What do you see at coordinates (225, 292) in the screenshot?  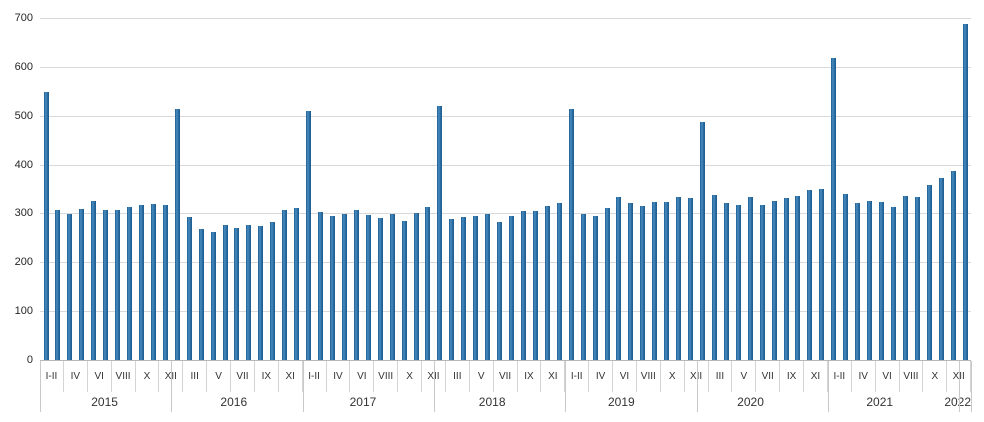 I see `bar-2016-VI` at bounding box center [225, 292].